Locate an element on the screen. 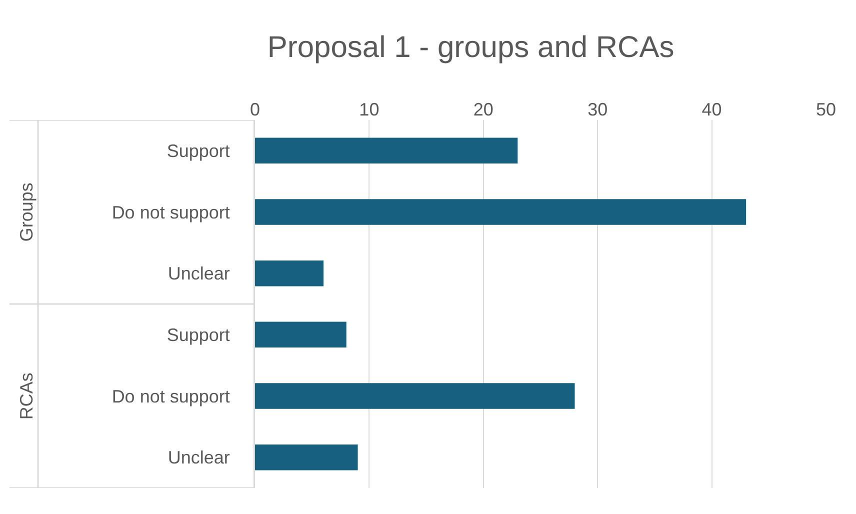 The height and width of the screenshot is (514, 856). x-tick-label: 10 is located at coordinates (369, 109).